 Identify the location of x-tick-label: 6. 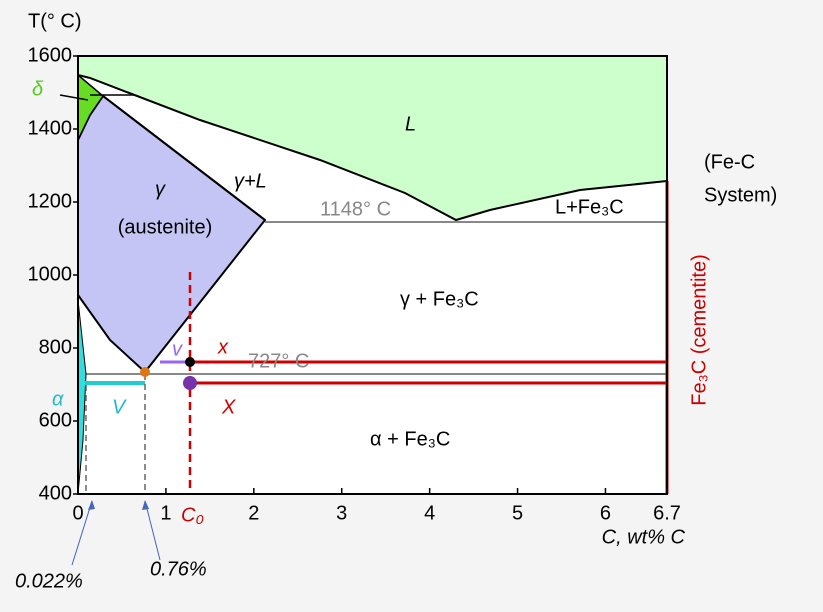
(605, 513).